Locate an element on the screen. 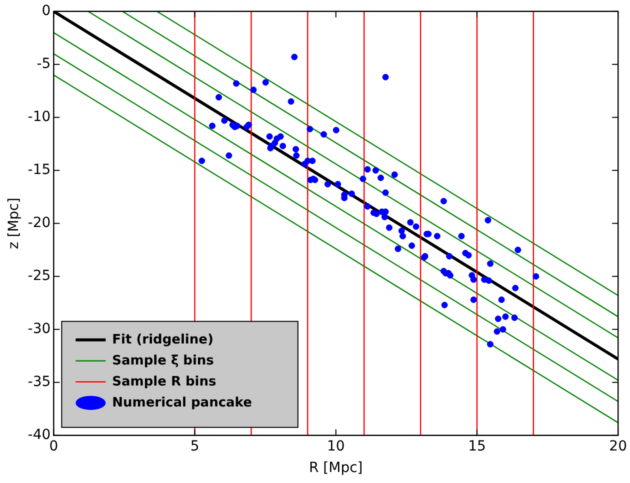  y-tick-label: -25 is located at coordinates (39, 276).